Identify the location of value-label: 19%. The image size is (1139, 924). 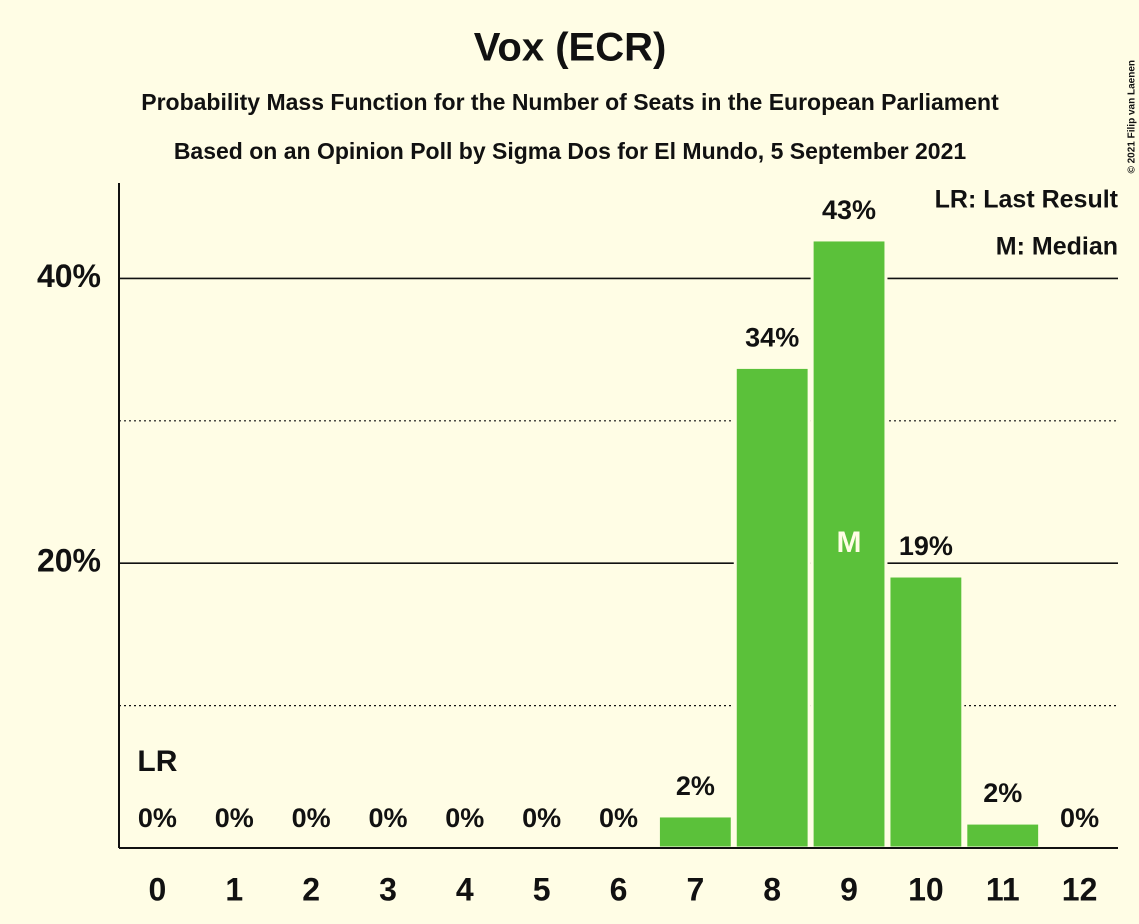
(926, 546).